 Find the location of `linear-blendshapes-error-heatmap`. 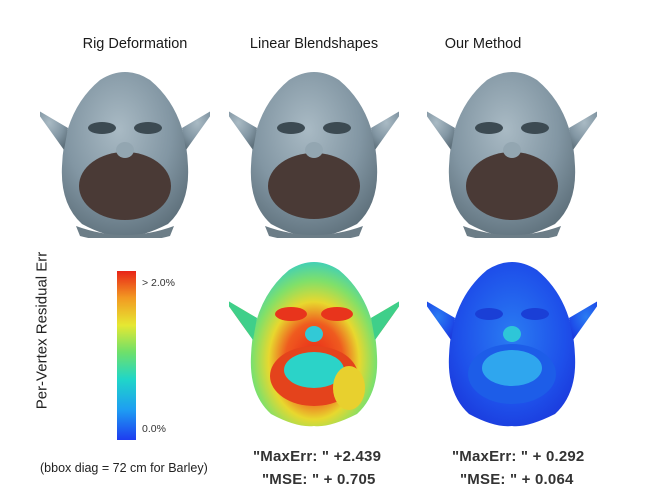

linear-blendshapes-error-heatmap is located at coordinates (314, 338).